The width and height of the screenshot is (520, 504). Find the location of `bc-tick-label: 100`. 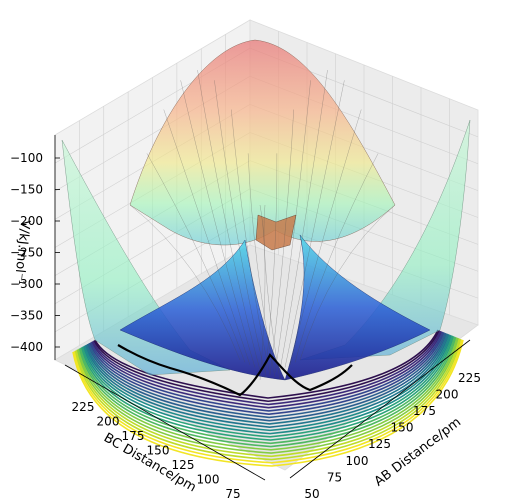

bc-tick-label: 100 is located at coordinates (208, 480).